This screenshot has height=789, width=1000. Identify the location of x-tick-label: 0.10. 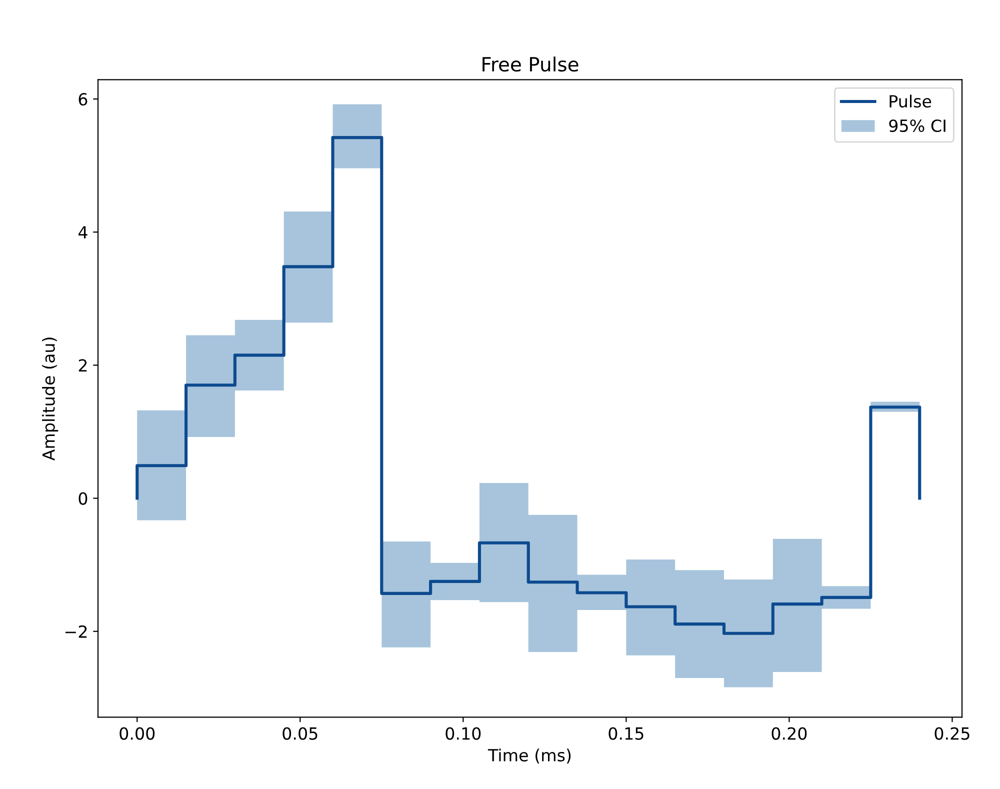
(463, 733).